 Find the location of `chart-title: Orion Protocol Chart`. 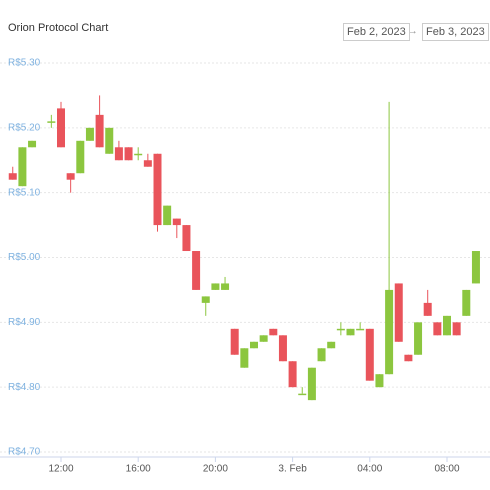

chart-title: Orion Protocol Chart is located at coordinates (58, 28).